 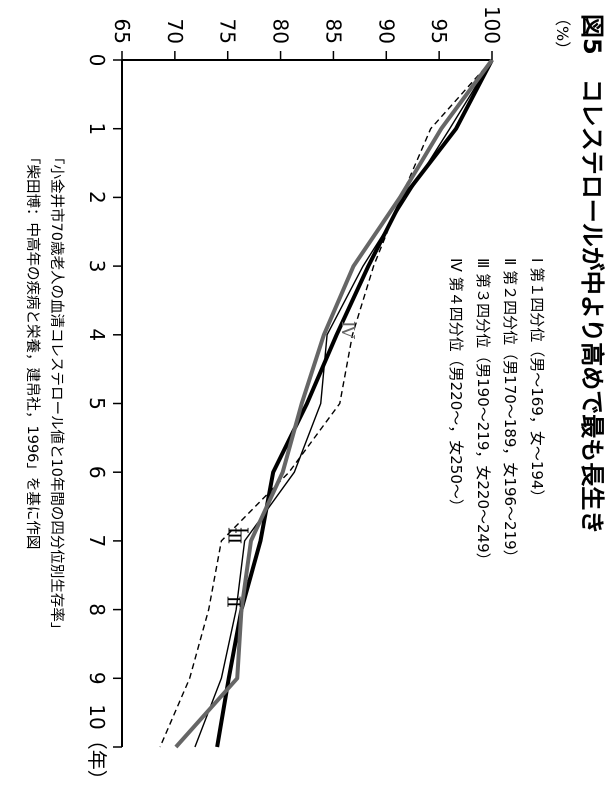 What do you see at coordinates (56, 393) in the screenshot?
I see `source-line-1: 「小金井市70歳老人の血清コレステロール値と10年間の四分位別生存率」` at bounding box center [56, 393].